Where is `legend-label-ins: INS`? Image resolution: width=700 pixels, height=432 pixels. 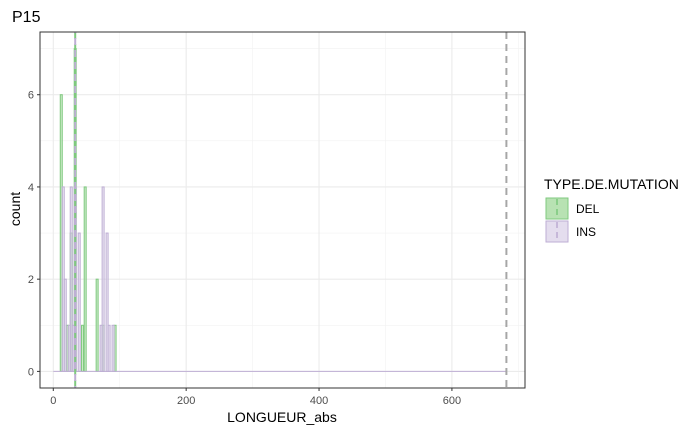
legend-label-ins: INS is located at coordinates (586, 232).